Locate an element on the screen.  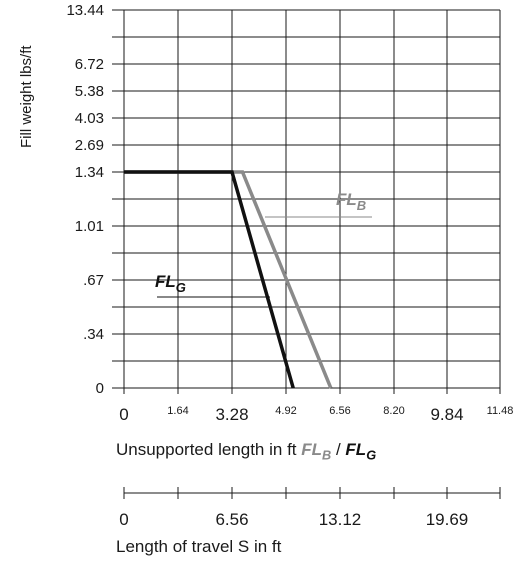
x-tick-label-small: 4.92 is located at coordinates (285, 411).